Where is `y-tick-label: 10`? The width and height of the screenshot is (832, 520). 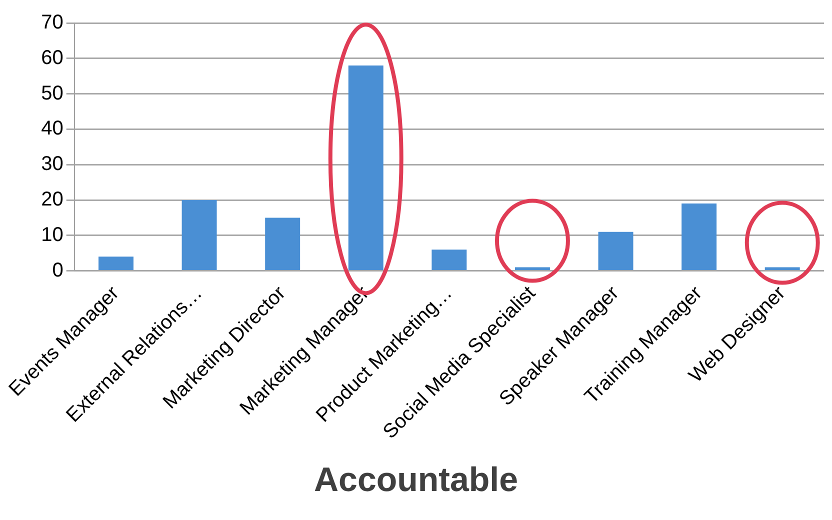
y-tick-label: 10 is located at coordinates (52, 235).